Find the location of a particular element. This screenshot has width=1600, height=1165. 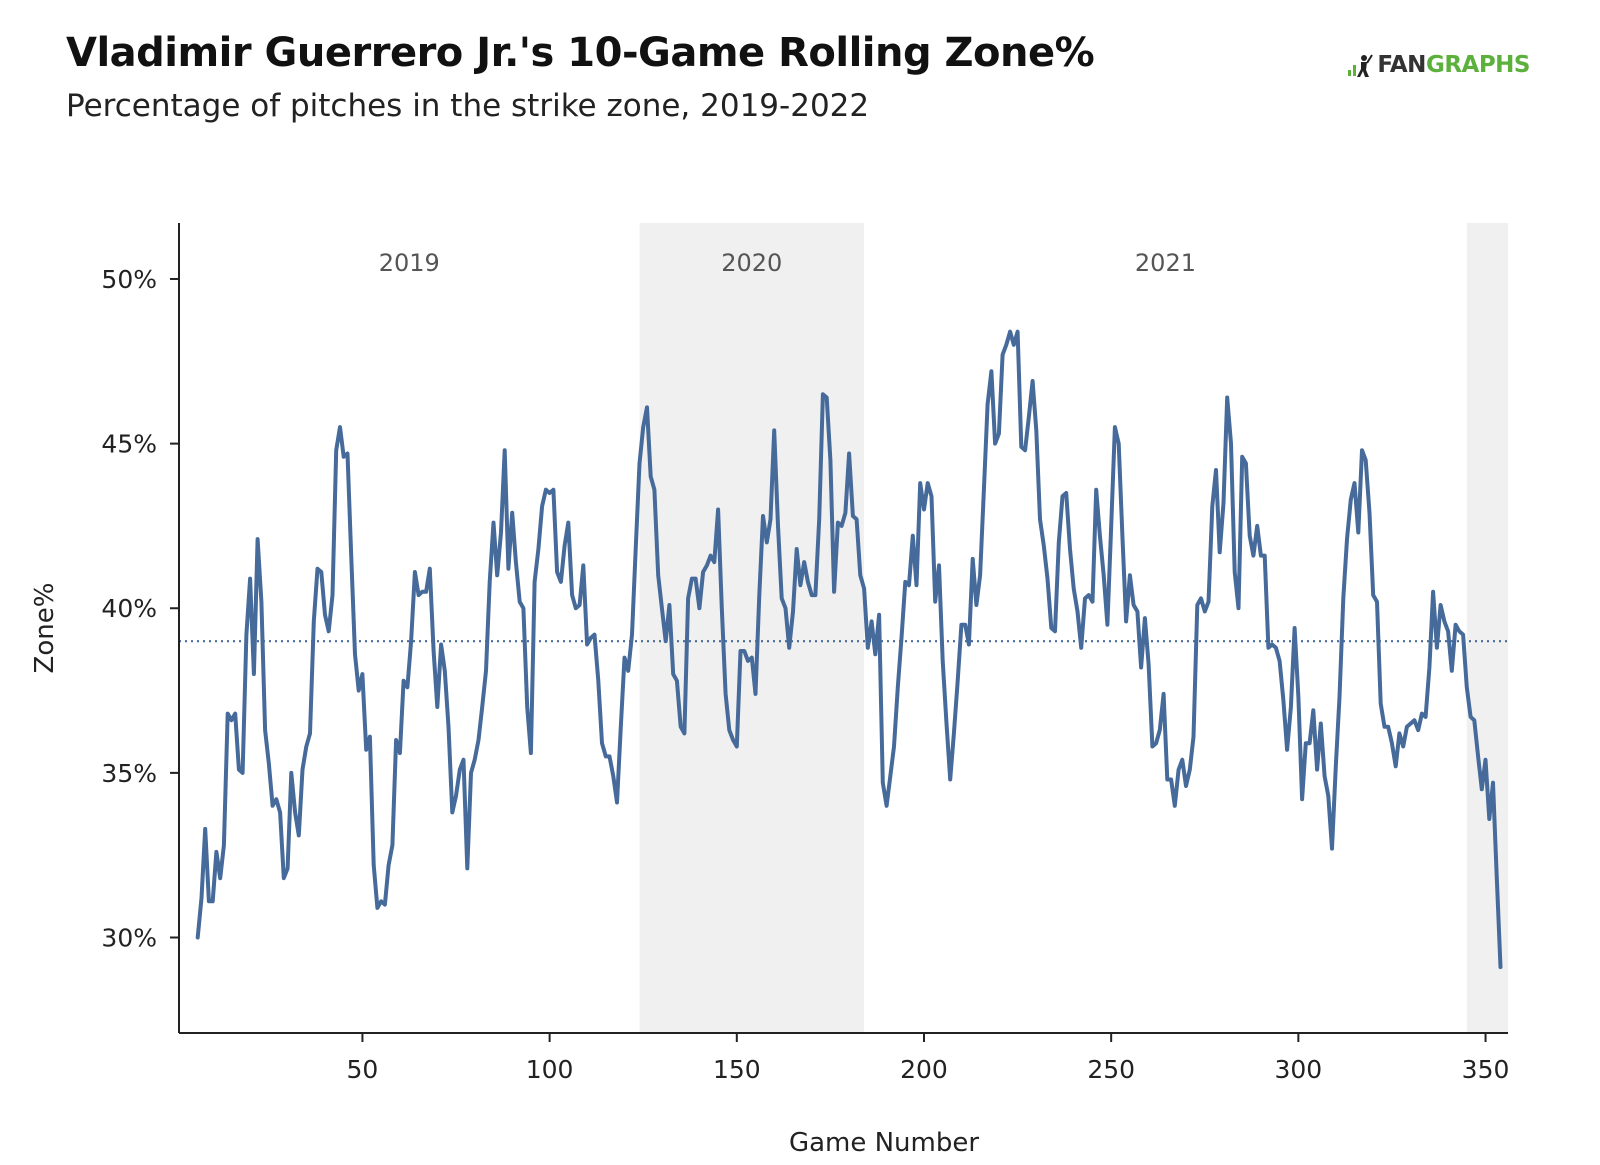

logo-text-graphs: GRAPHS is located at coordinates (1478, 65).